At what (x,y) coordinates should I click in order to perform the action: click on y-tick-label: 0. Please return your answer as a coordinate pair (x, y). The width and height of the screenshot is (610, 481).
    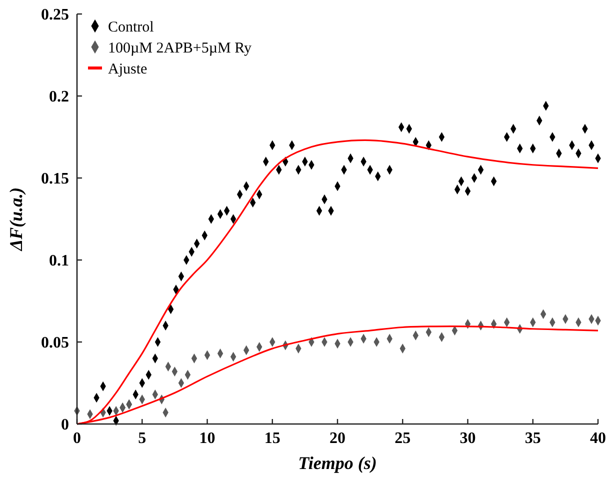
    Looking at the image, I should click on (65, 425).